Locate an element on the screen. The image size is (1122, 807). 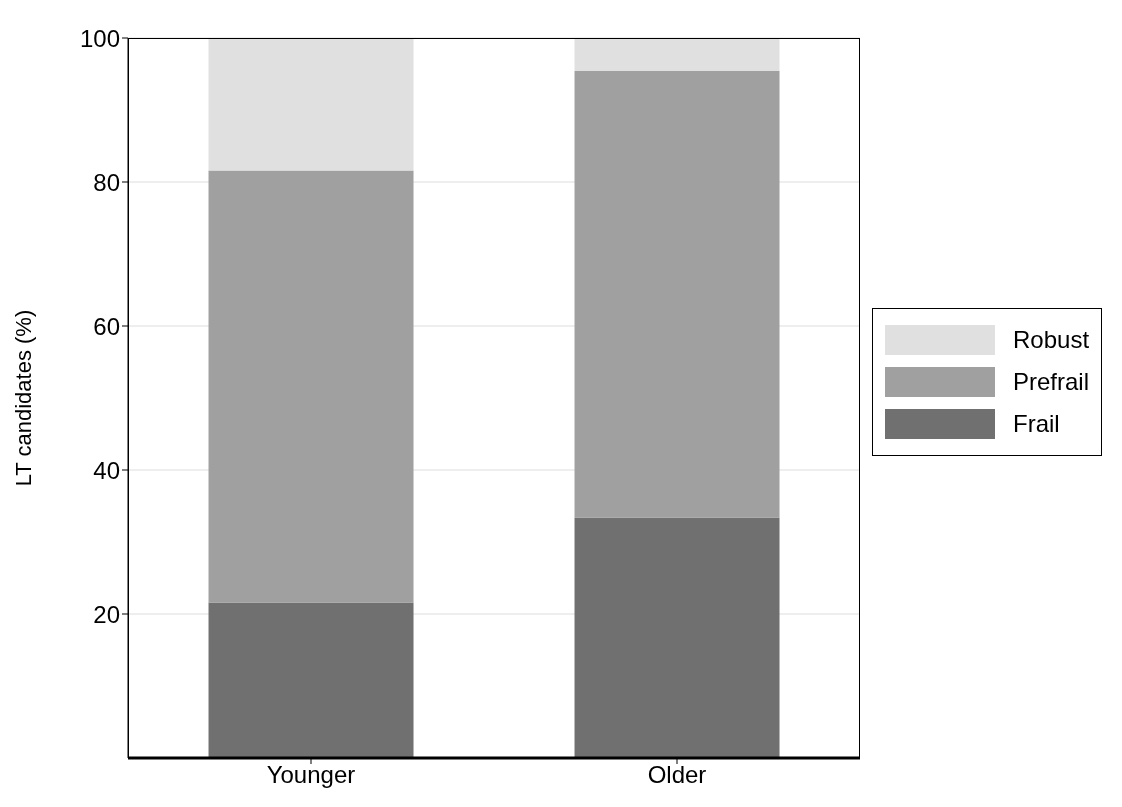
y-tick-label: 40 is located at coordinates (106, 470).